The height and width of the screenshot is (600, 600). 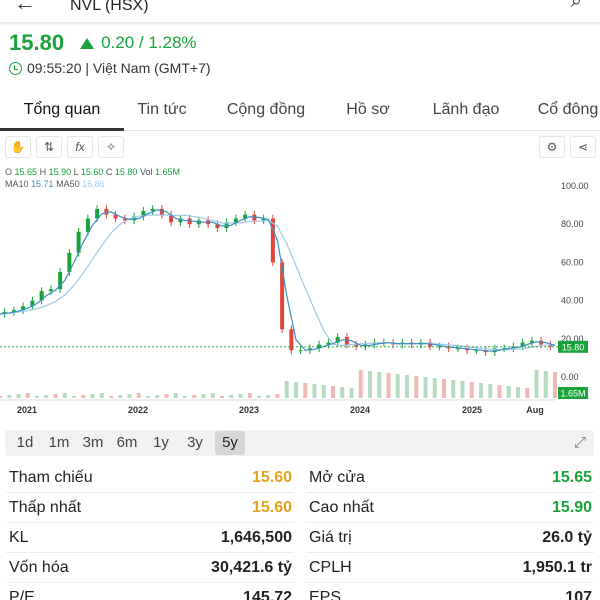 What do you see at coordinates (110, 68) in the screenshot?
I see `time-row: 09:55:20 | Việt Nam (GMT+7)` at bounding box center [110, 68].